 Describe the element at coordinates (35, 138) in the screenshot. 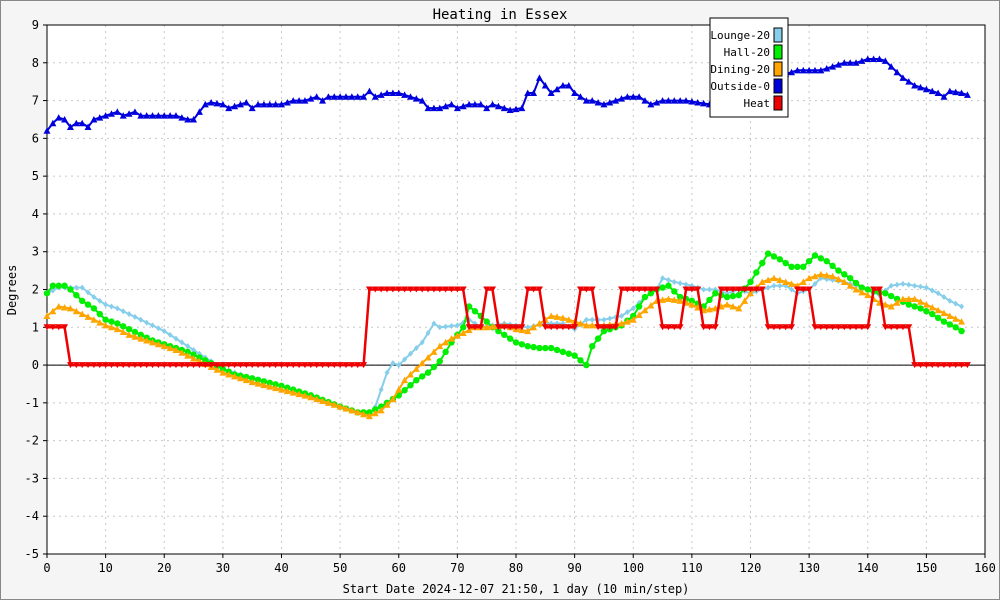

I see `y-tick-label: 6` at that location.